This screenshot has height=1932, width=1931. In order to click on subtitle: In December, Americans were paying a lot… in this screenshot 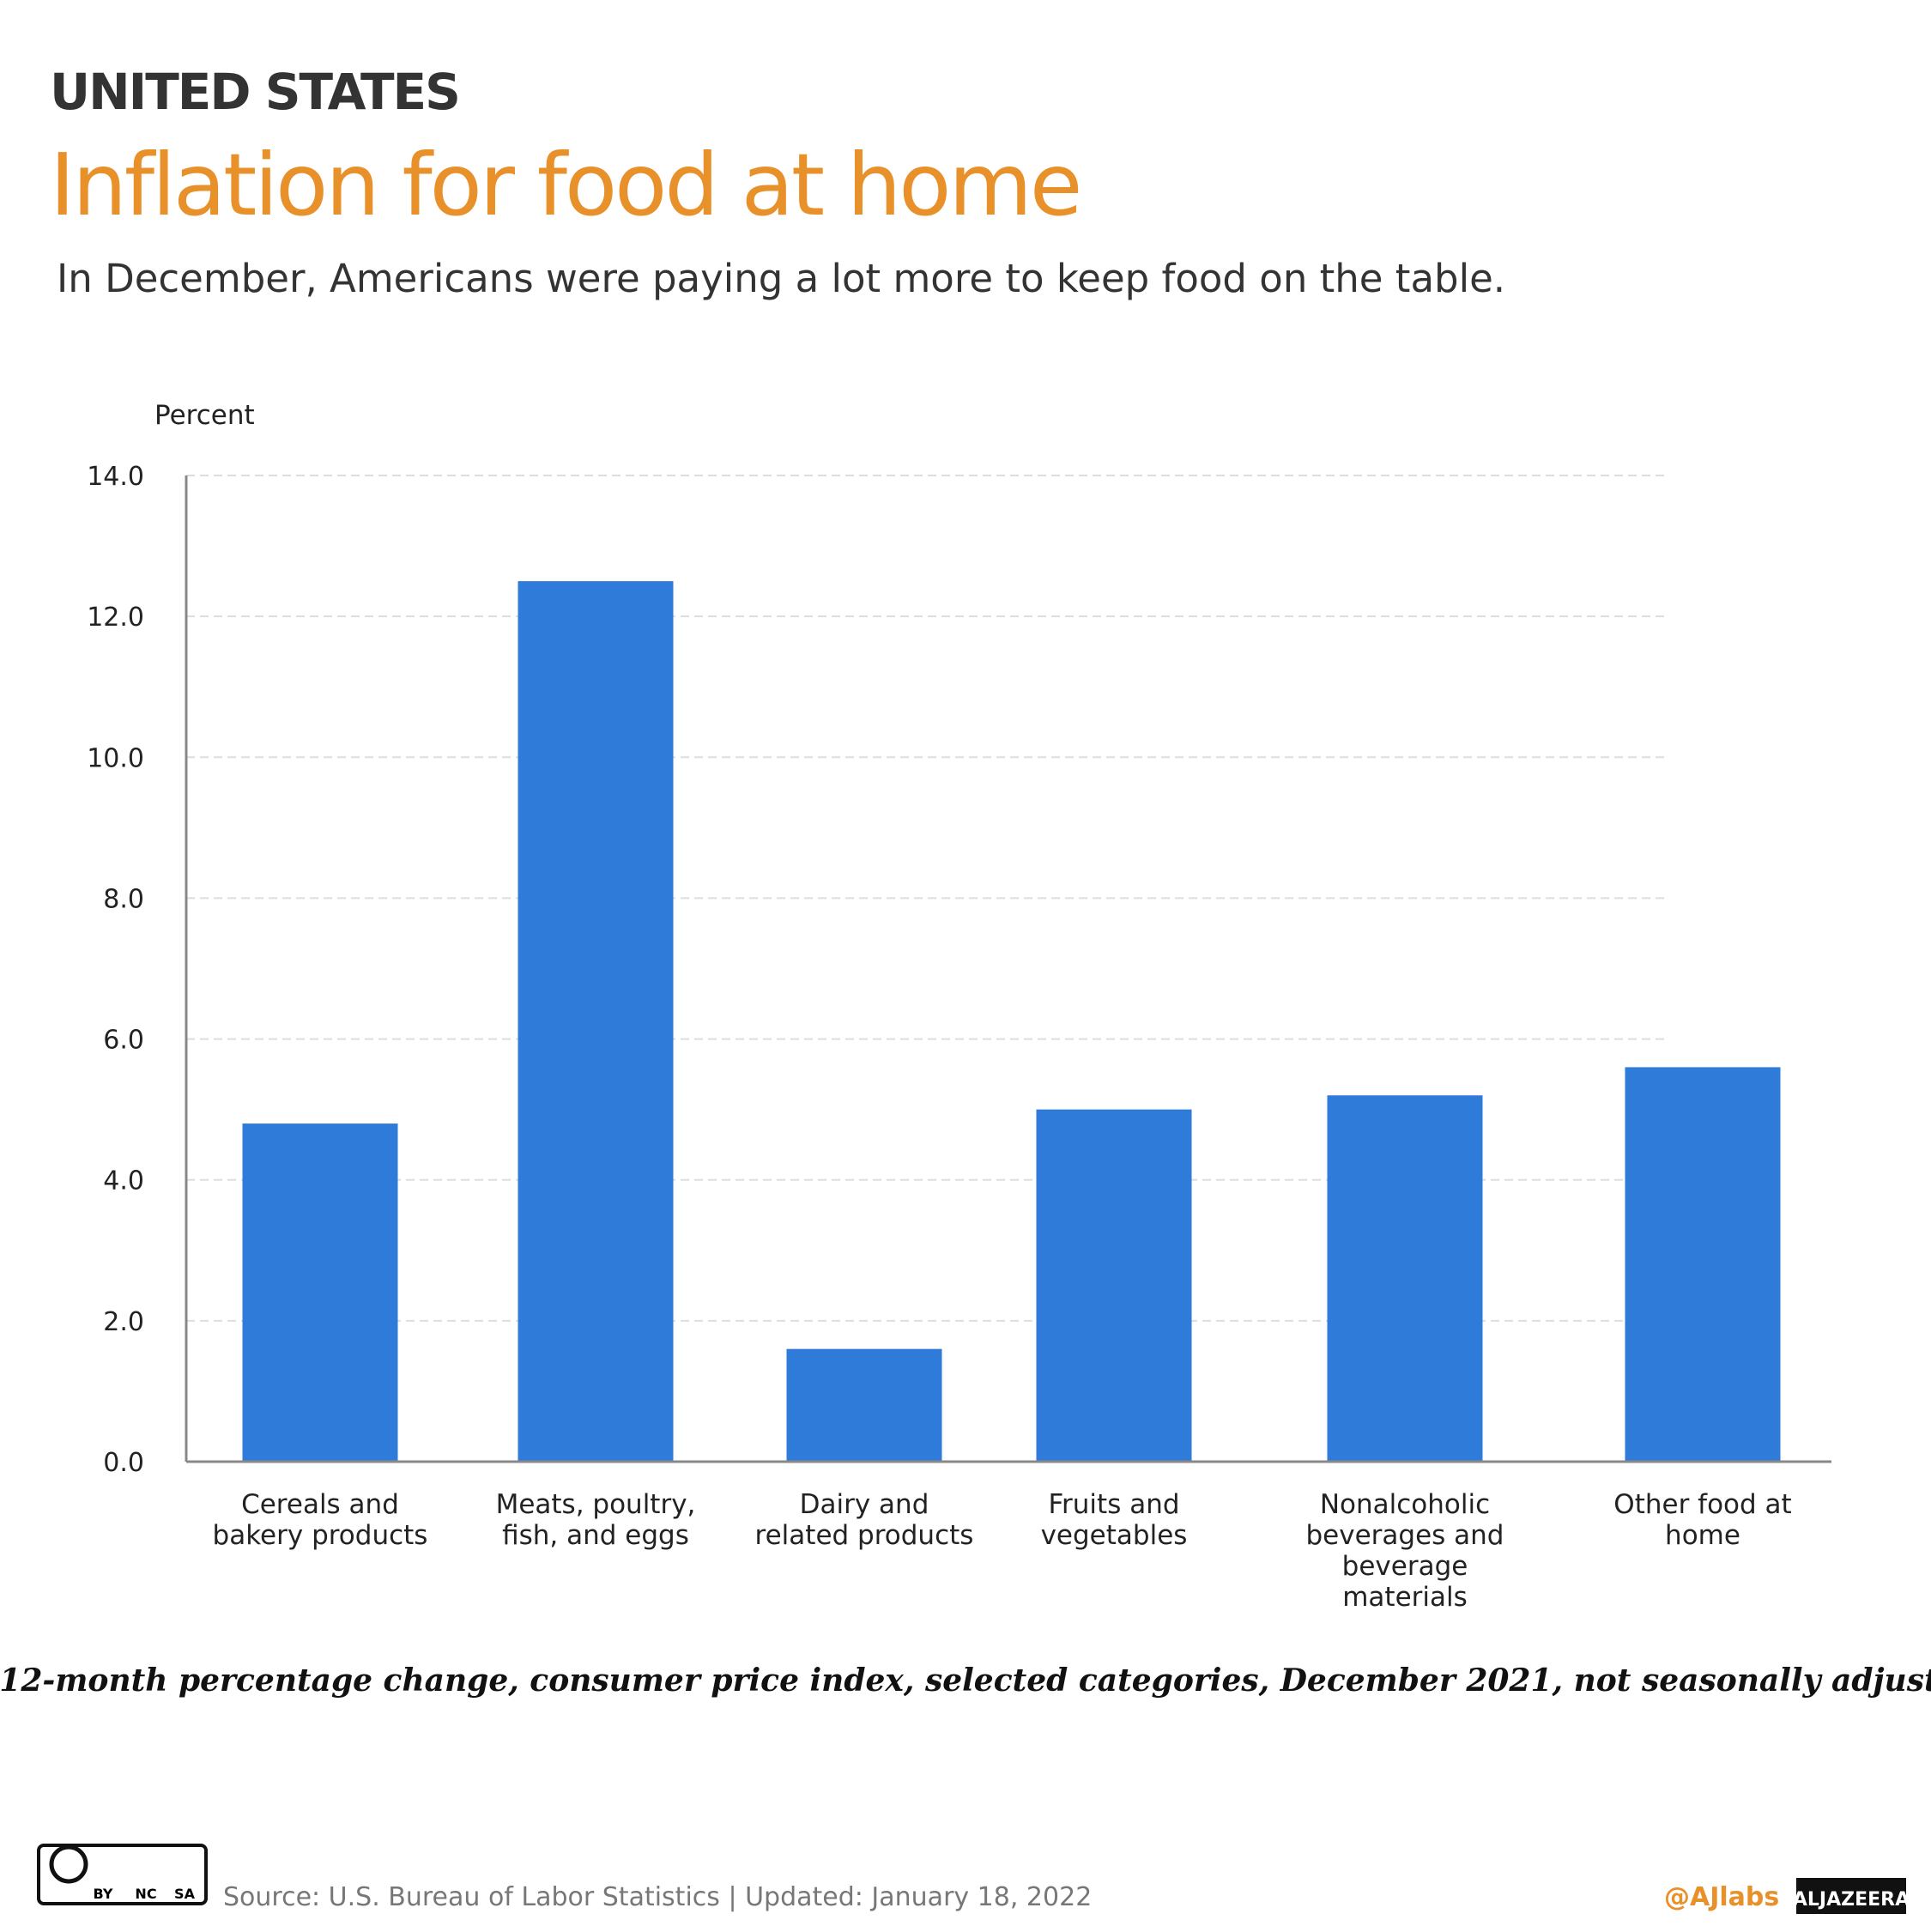, I will do `click(781, 278)`.